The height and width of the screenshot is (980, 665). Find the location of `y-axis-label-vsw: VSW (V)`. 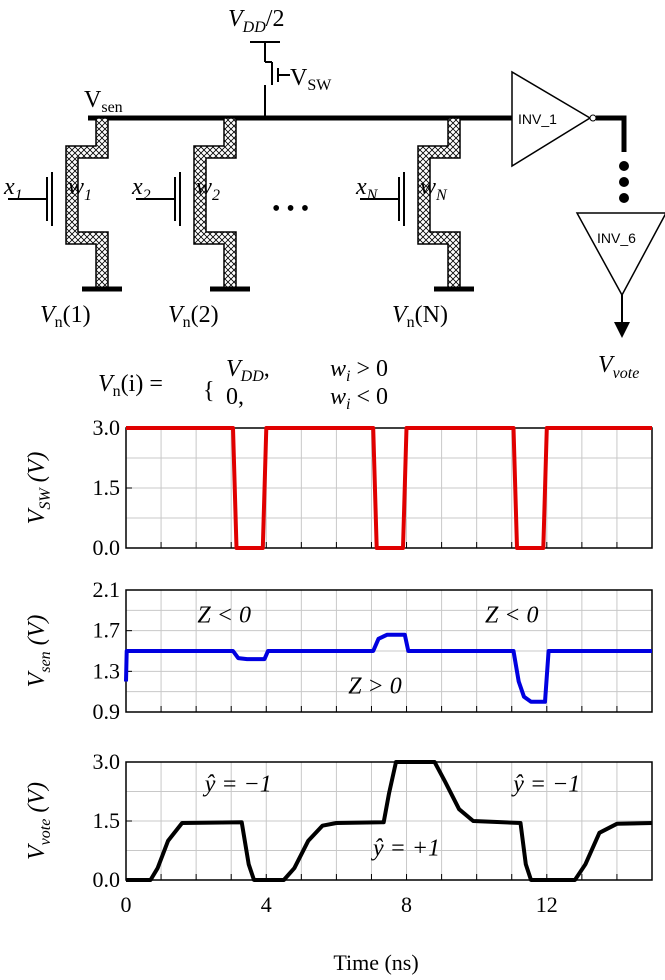

y-axis-label-vsw: VSW (V) is located at coordinates (39, 488).